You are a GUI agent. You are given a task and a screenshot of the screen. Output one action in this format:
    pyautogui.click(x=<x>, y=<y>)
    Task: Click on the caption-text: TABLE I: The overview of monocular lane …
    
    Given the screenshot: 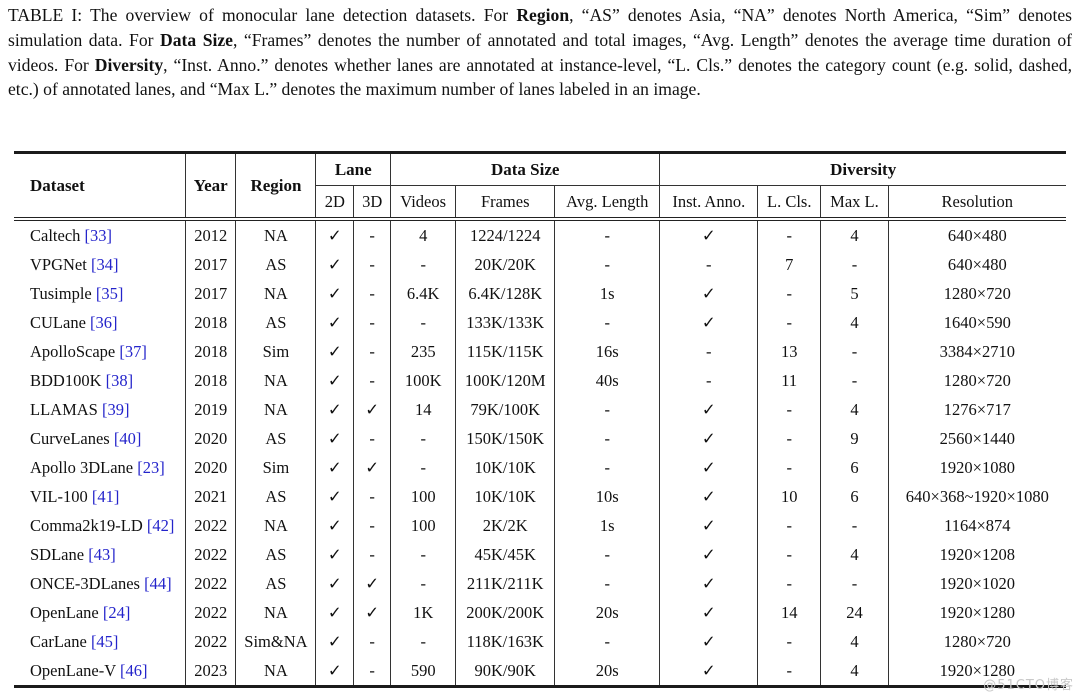 What is the action you would take?
    pyautogui.click(x=262, y=15)
    